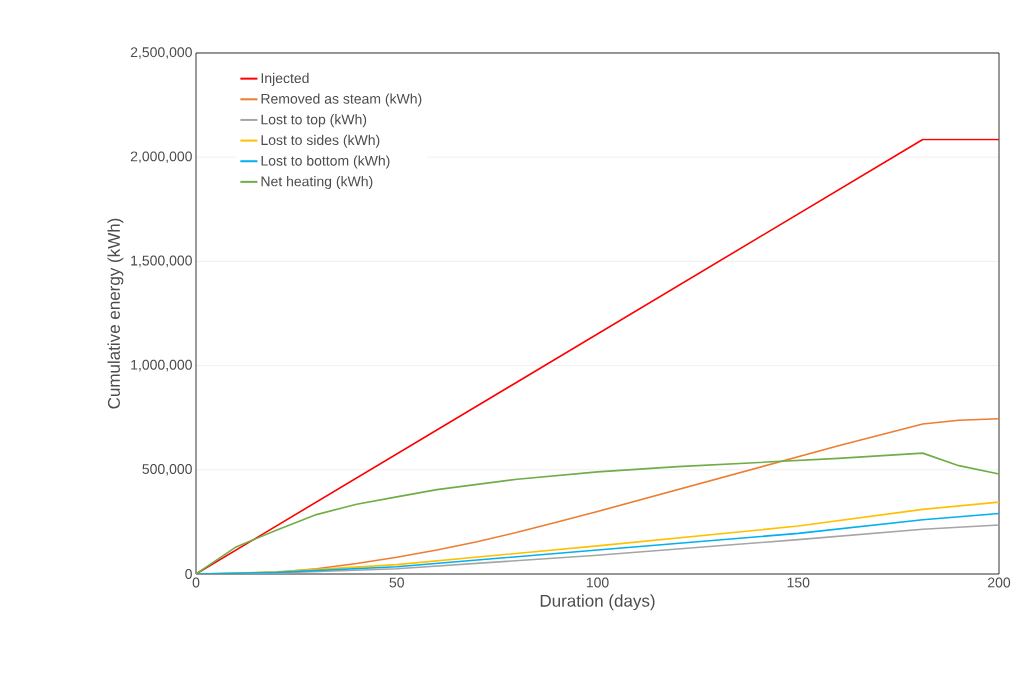 This screenshot has height=683, width=1027. What do you see at coordinates (161, 261) in the screenshot?
I see `y-tick-label: 1,500,000` at bounding box center [161, 261].